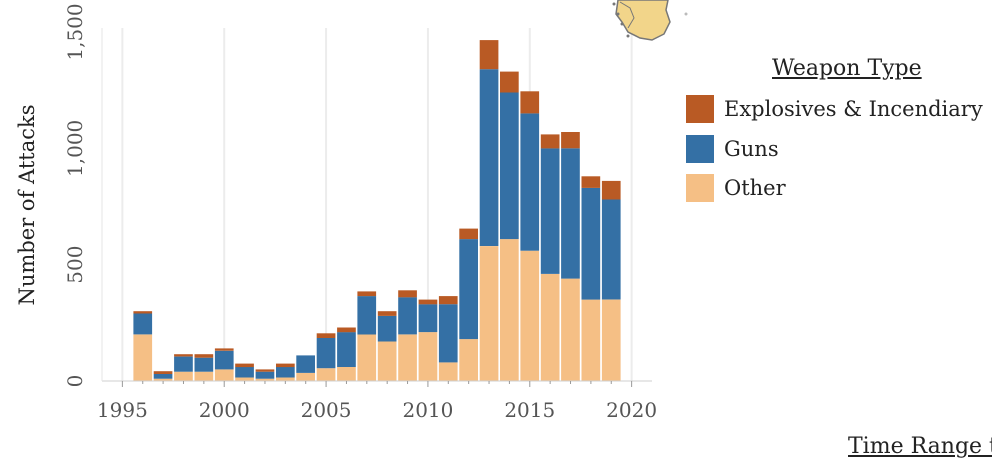  Describe the element at coordinates (591, 243) in the screenshot. I see `bar-2018-guns` at that location.